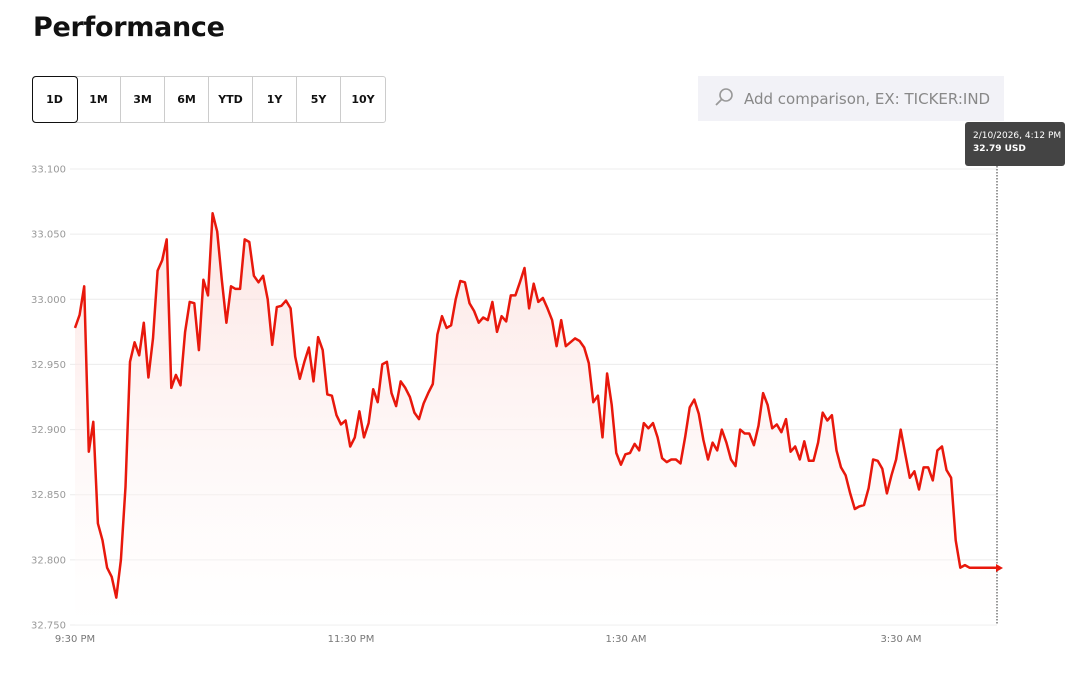  Describe the element at coordinates (75, 639) in the screenshot. I see `x-tick-label: 9:30 PM` at that location.